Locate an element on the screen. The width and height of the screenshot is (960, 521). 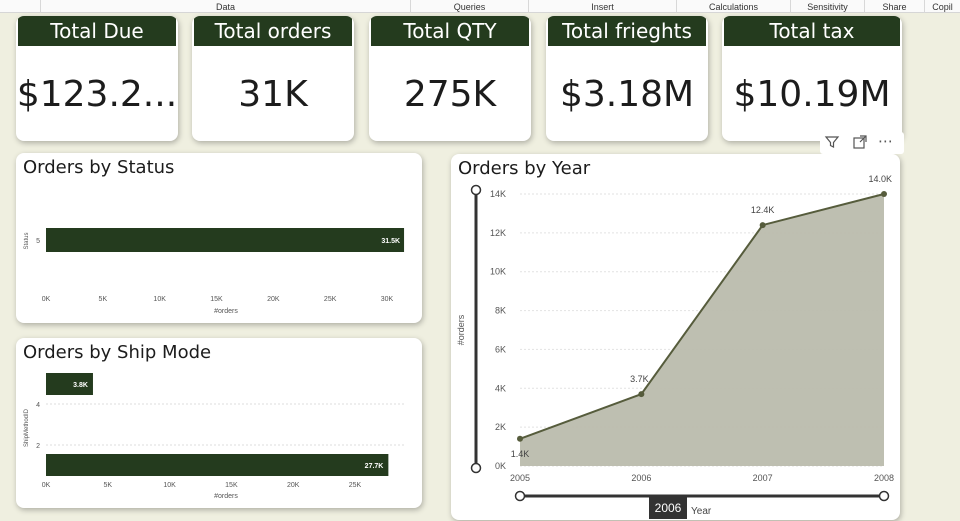
y-axis-title: #orders is located at coordinates (461, 329).